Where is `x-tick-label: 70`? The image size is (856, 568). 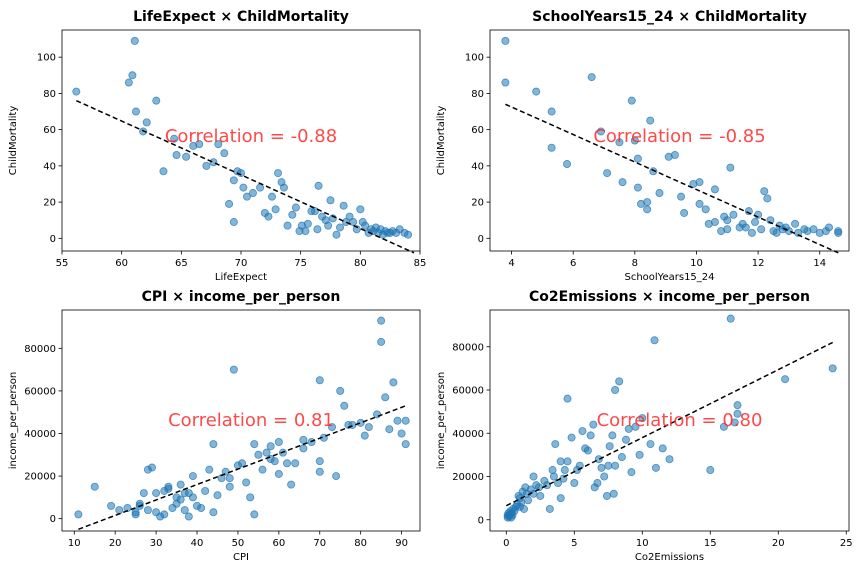 x-tick-label: 70 is located at coordinates (241, 263).